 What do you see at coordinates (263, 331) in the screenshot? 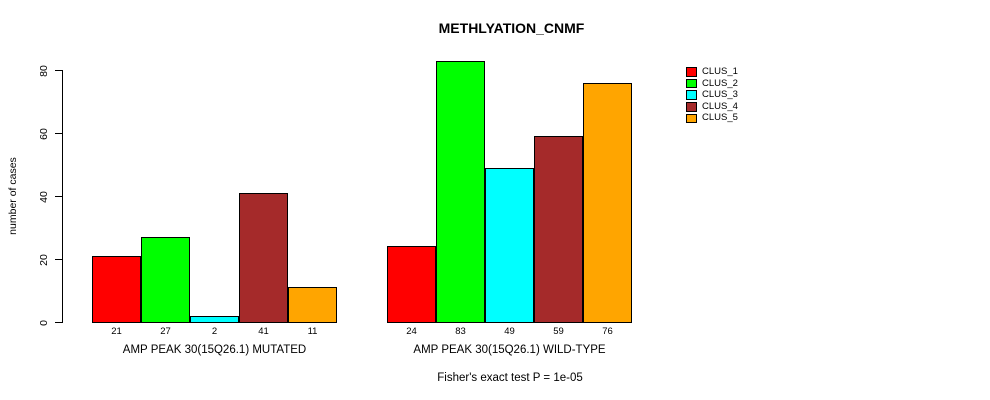
I see `bar-value-label: 41` at bounding box center [263, 331].